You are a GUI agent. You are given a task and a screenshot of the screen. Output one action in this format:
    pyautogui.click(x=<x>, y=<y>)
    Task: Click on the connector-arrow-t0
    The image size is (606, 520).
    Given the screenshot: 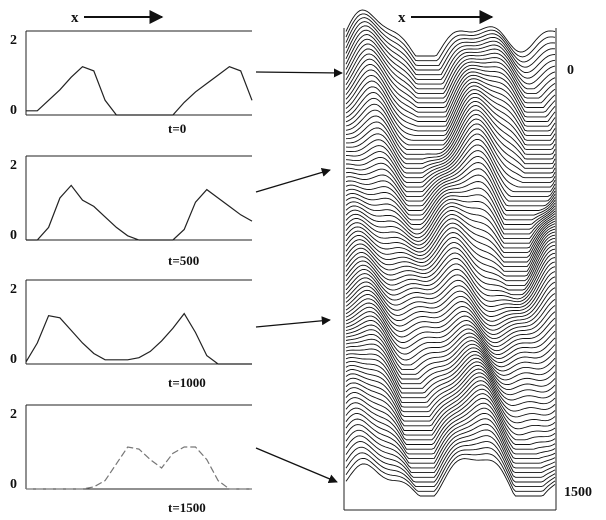 What is the action you would take?
    pyautogui.click(x=299, y=73)
    